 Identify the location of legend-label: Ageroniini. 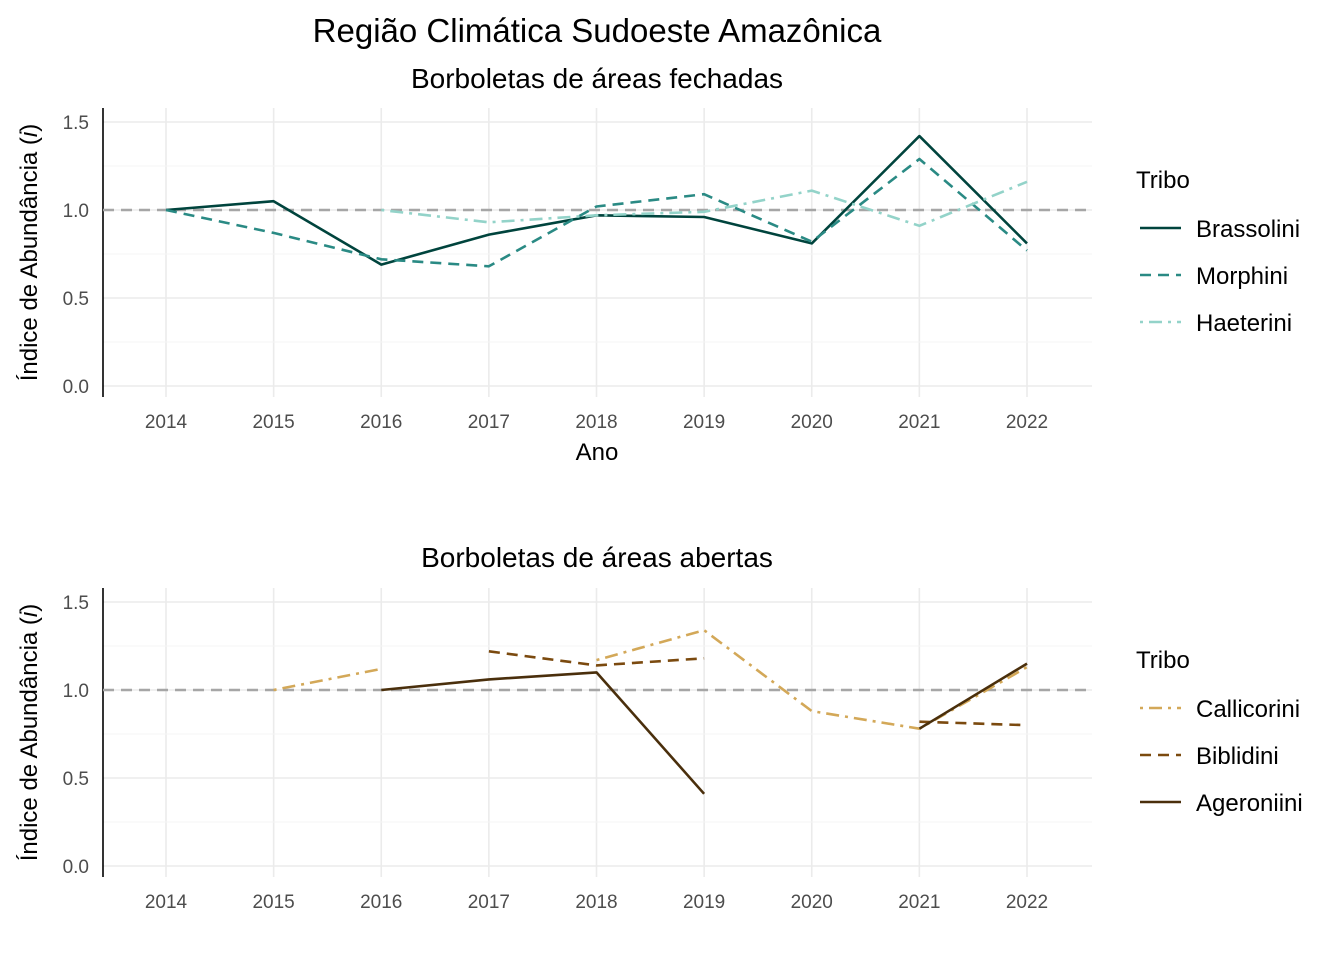
(1249, 803).